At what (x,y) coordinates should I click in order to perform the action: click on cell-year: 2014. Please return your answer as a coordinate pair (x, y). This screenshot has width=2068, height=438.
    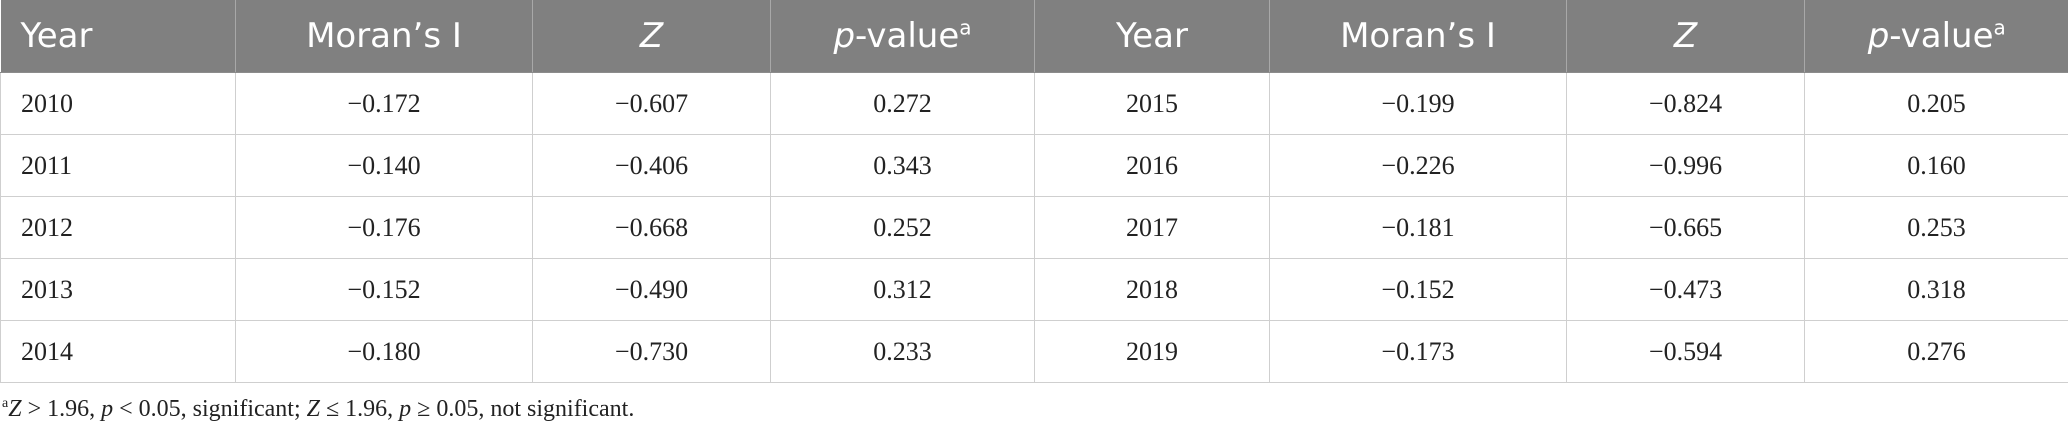
    Looking at the image, I should click on (118, 351).